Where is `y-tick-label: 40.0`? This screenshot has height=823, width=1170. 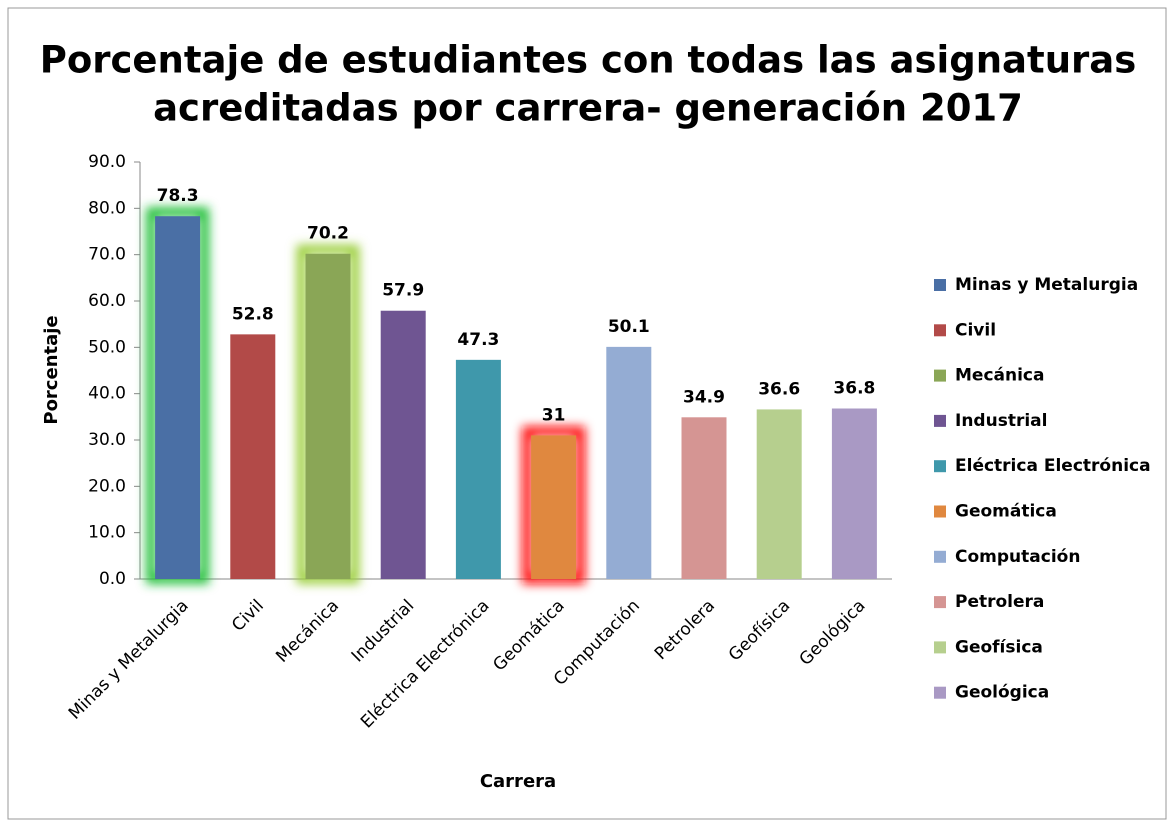
y-tick-label: 40.0 is located at coordinates (107, 394).